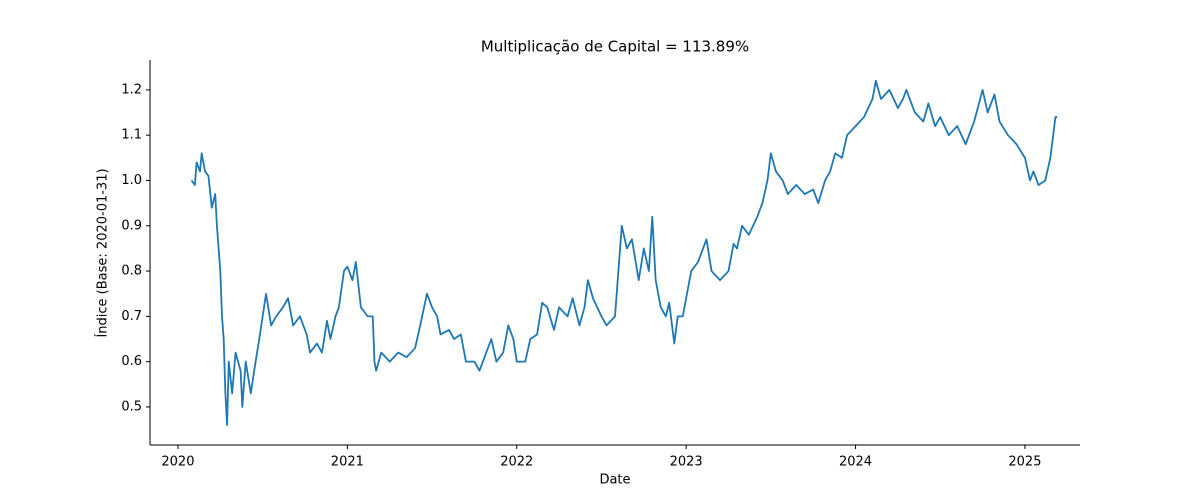 The image size is (1200, 504). What do you see at coordinates (131, 225) in the screenshot?
I see `y-tick-label: 0.9` at bounding box center [131, 225].